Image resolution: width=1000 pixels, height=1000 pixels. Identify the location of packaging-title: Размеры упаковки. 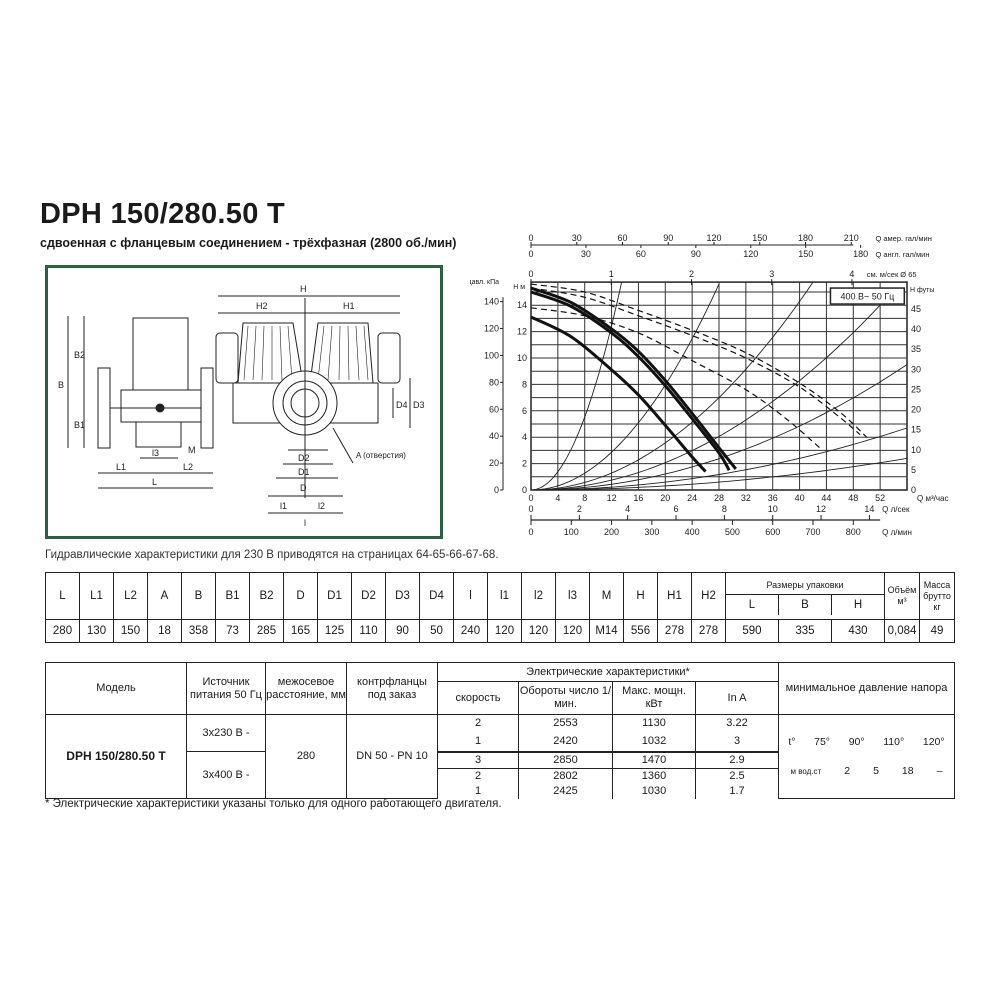
(805, 586).